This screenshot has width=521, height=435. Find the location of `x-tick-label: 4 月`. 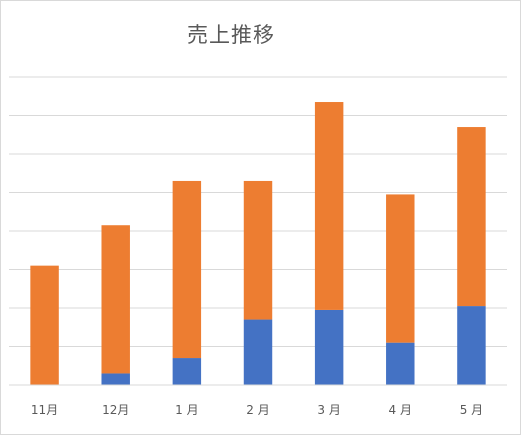

x-tick-label: 4 月 is located at coordinates (400, 410).